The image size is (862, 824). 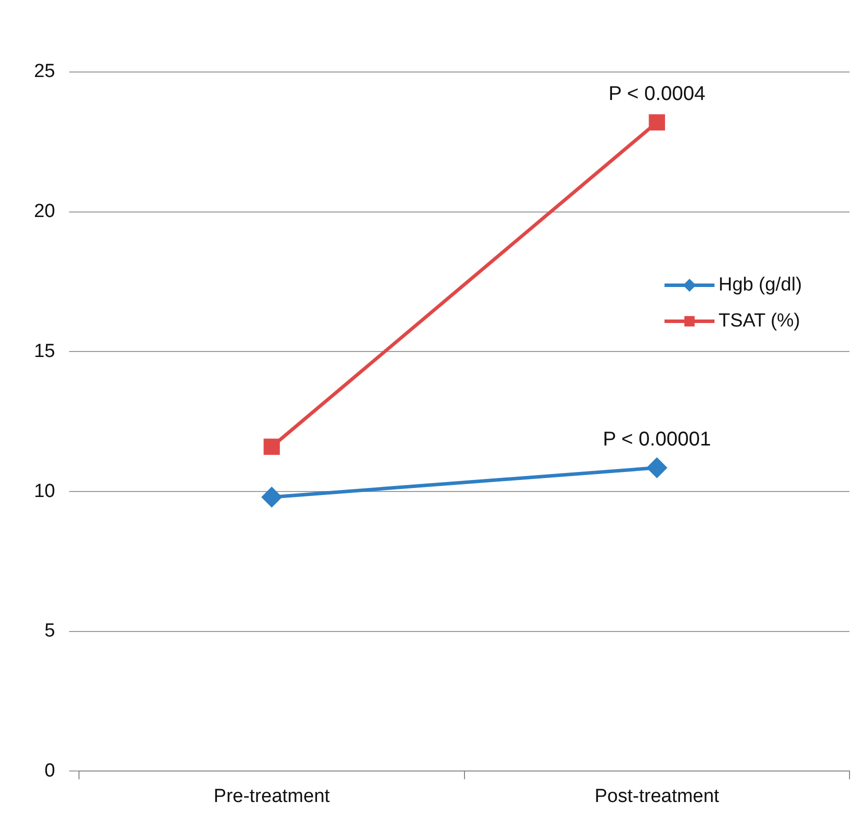 What do you see at coordinates (656, 439) in the screenshot?
I see `annotation: P < 0.00001` at bounding box center [656, 439].